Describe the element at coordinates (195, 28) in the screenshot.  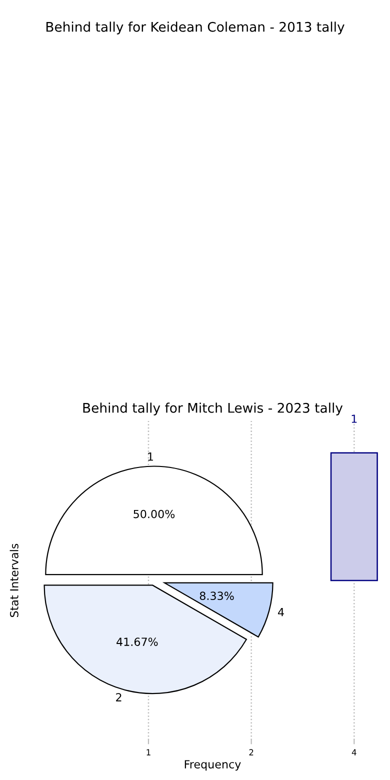
I see `text: Behind tally for Keidean Coleman - 2013 tally` at that location.